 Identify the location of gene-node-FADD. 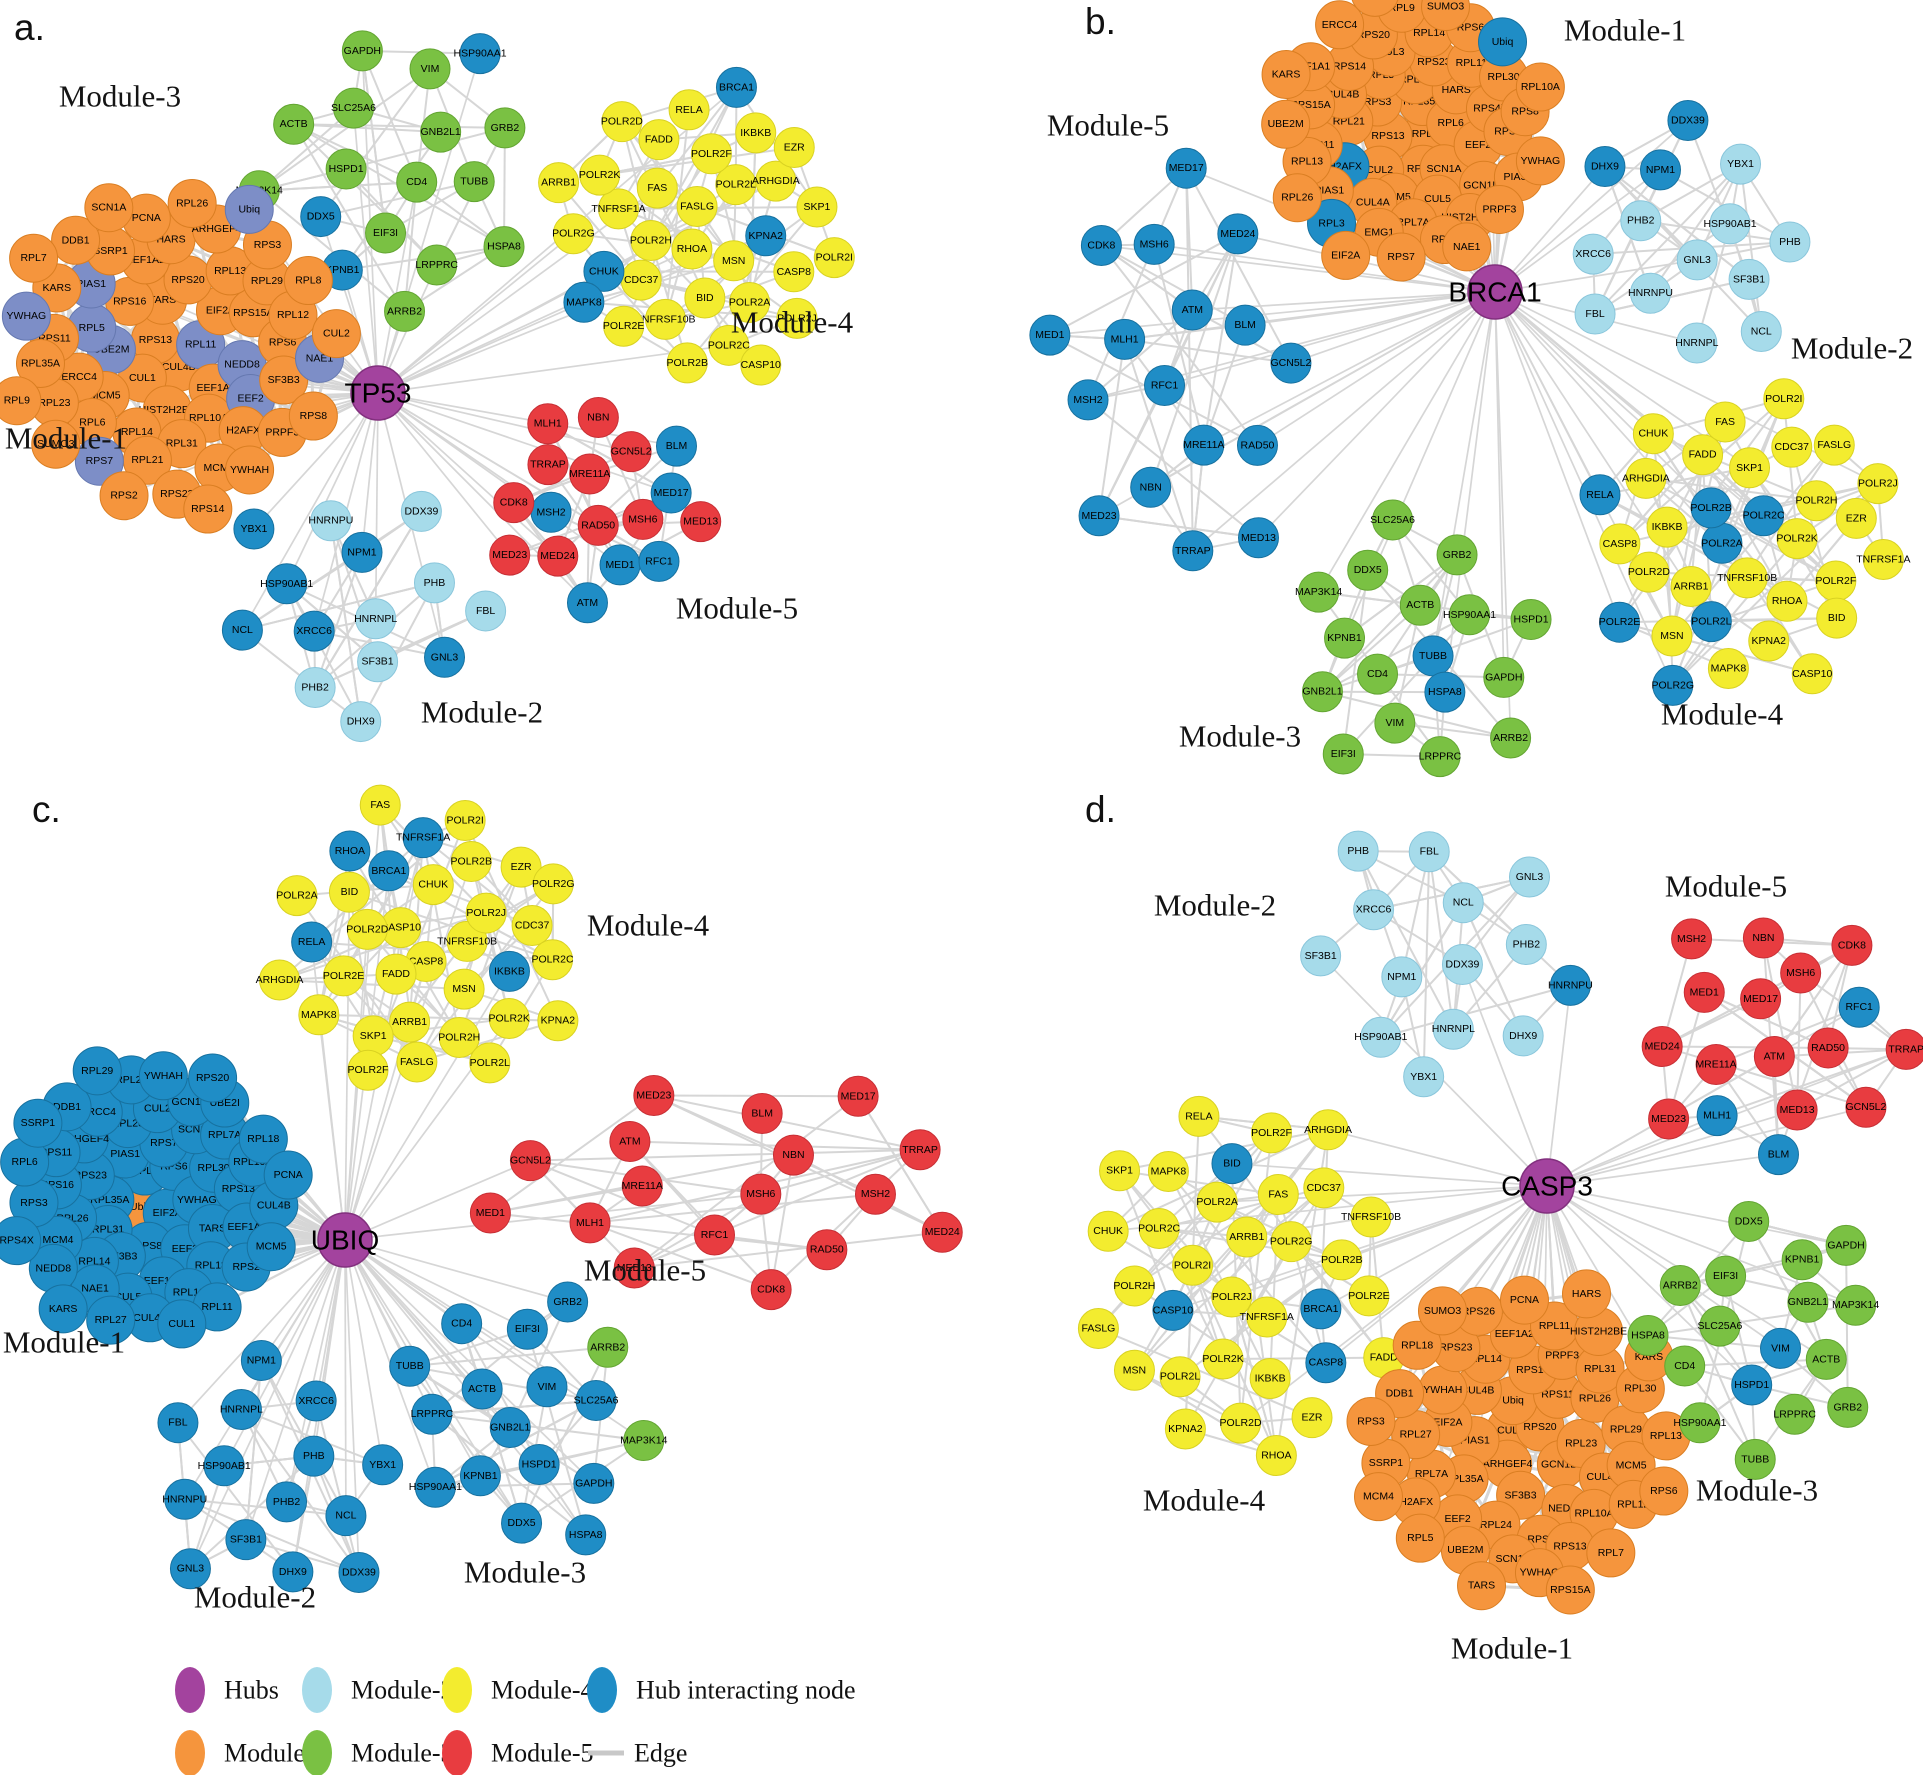
(1703, 455).